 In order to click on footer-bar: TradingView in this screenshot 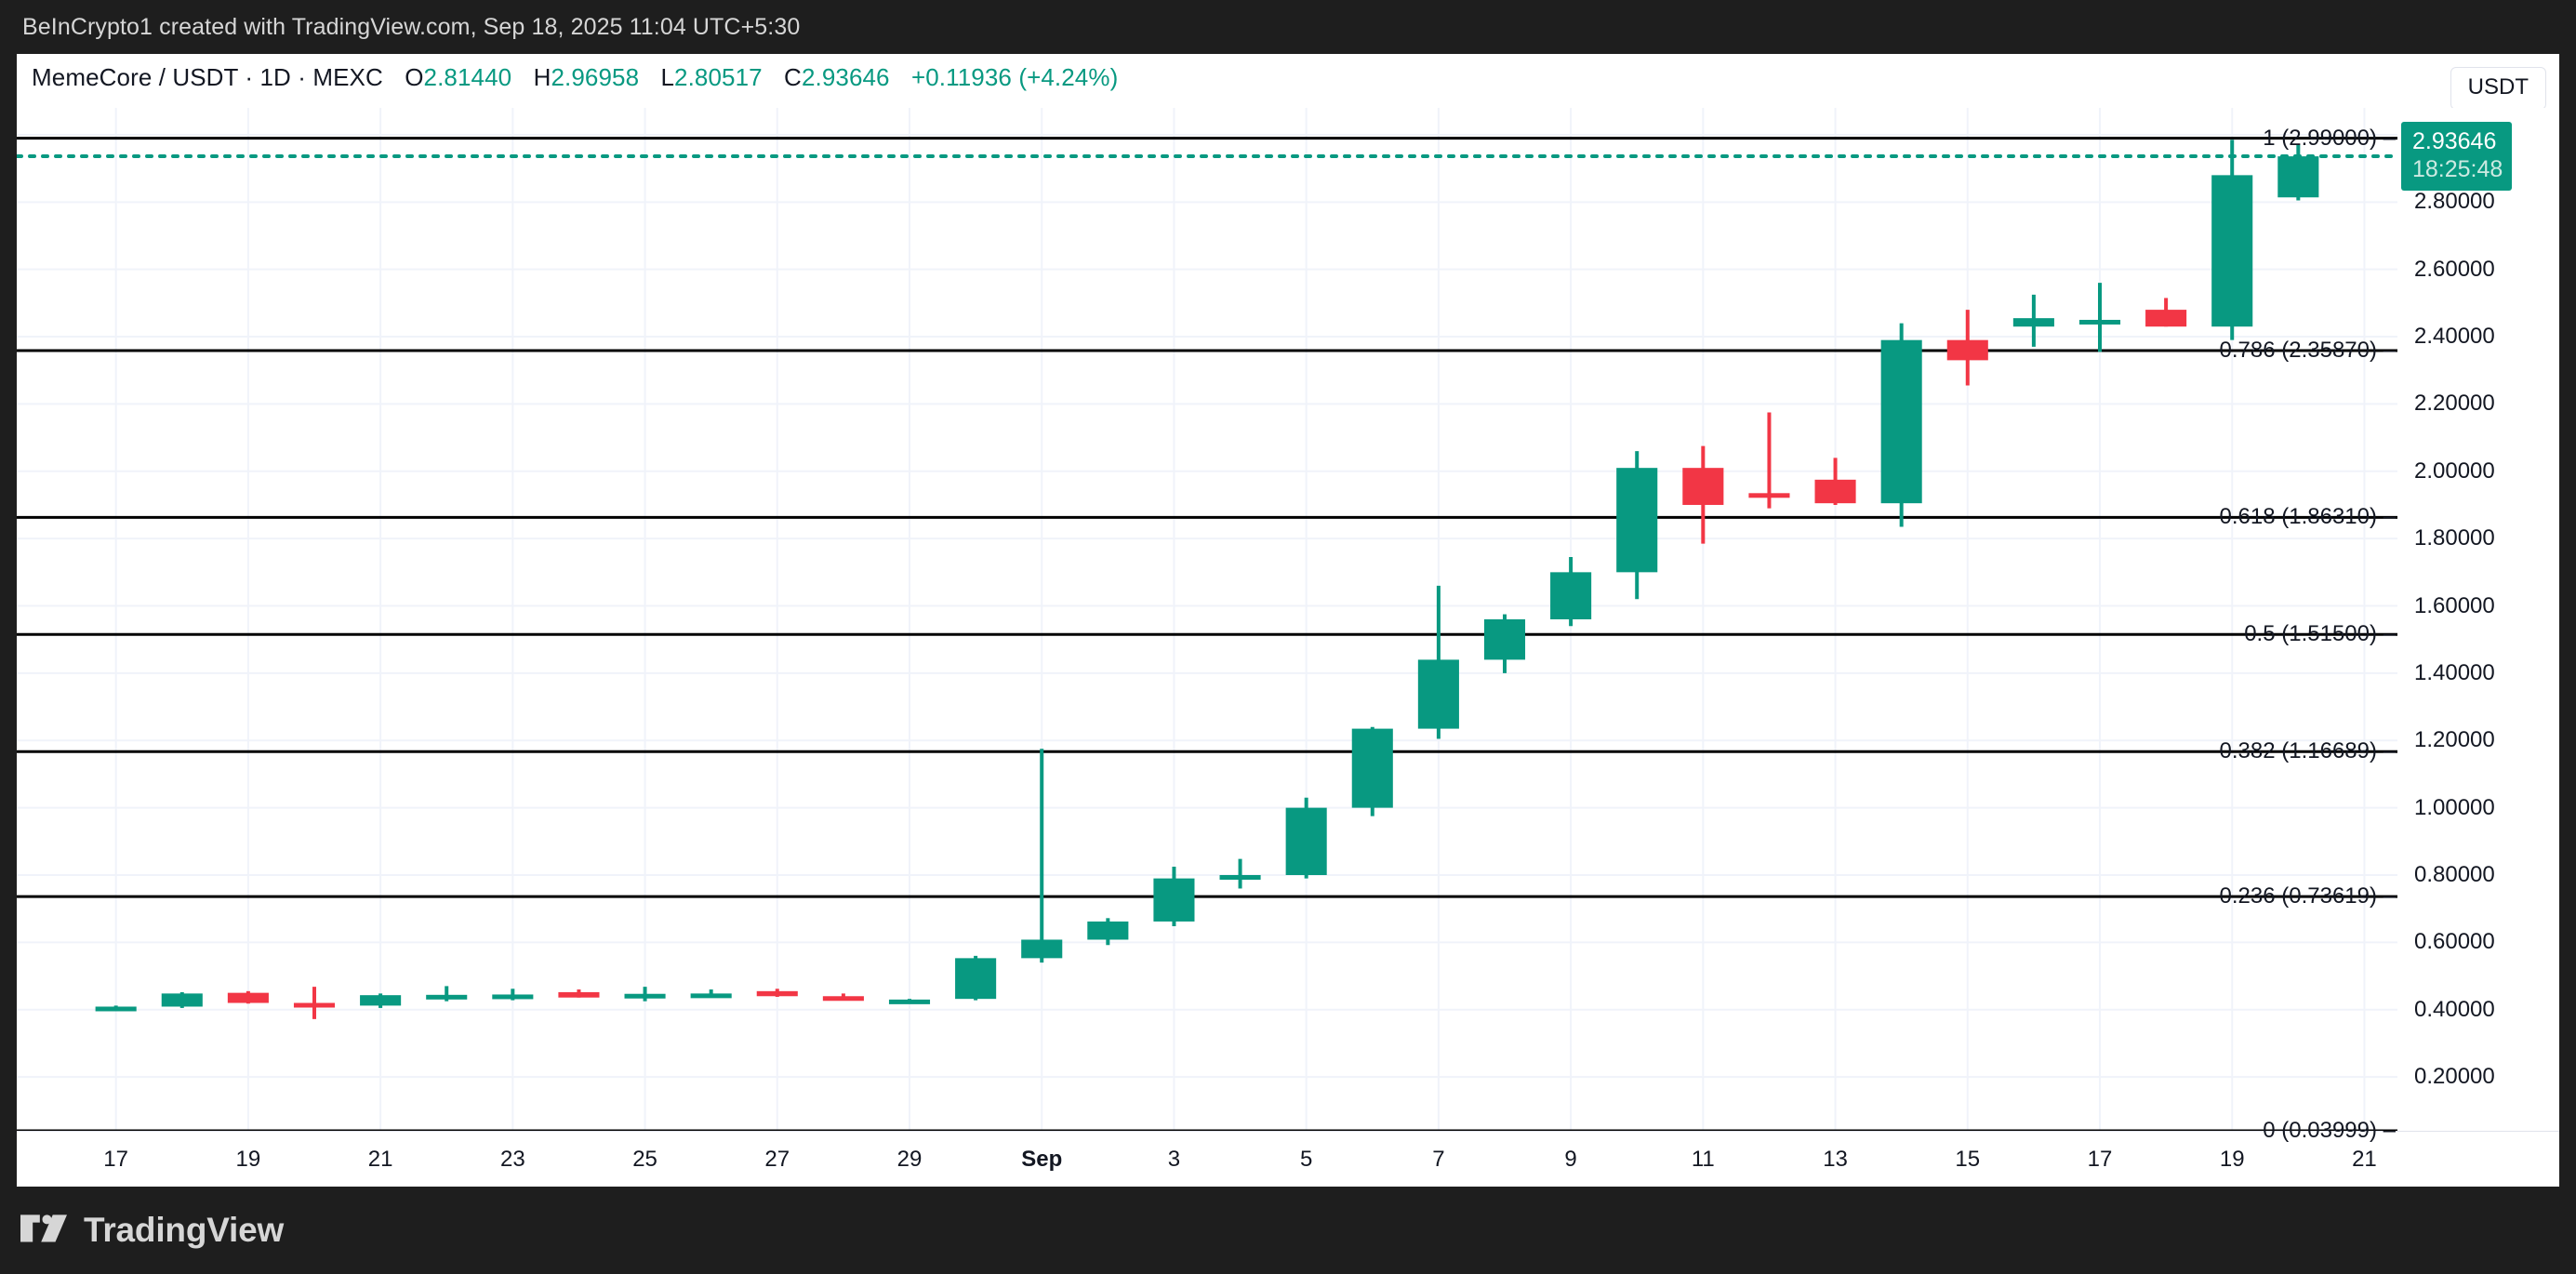, I will do `click(1288, 1230)`.